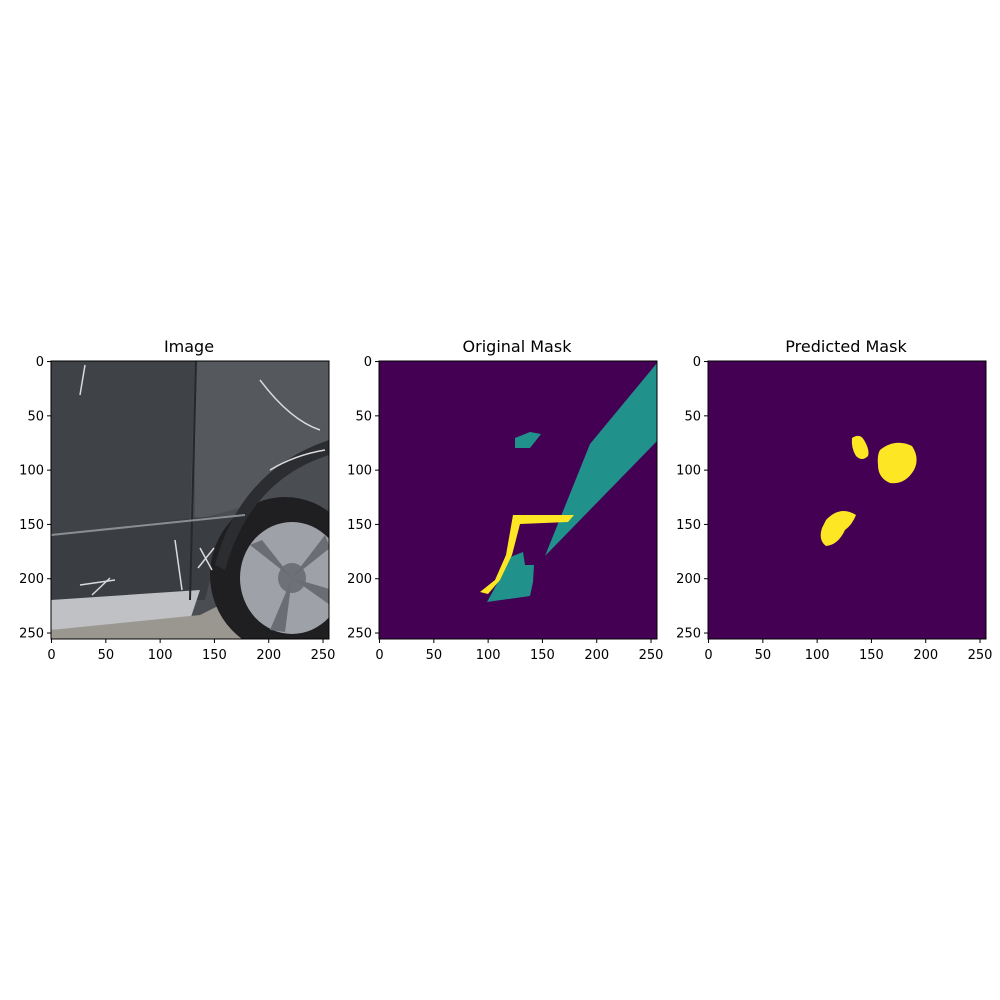 The height and width of the screenshot is (1000, 1000). What do you see at coordinates (193, 481) in the screenshot?
I see `door-seam` at bounding box center [193, 481].